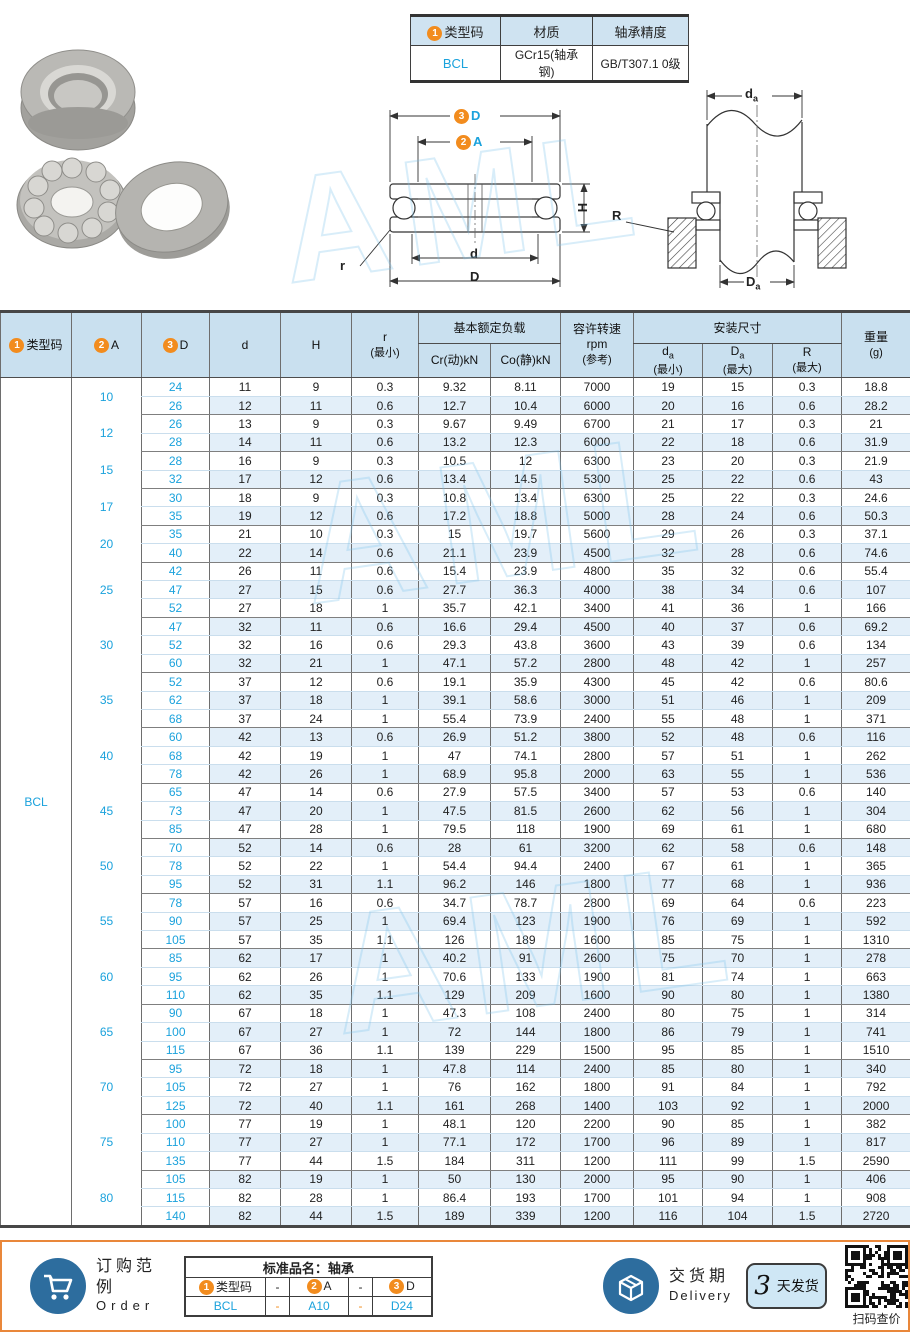 This screenshot has height=1332, width=910. What do you see at coordinates (245, 756) in the screenshot?
I see `table-cell: 42` at bounding box center [245, 756].